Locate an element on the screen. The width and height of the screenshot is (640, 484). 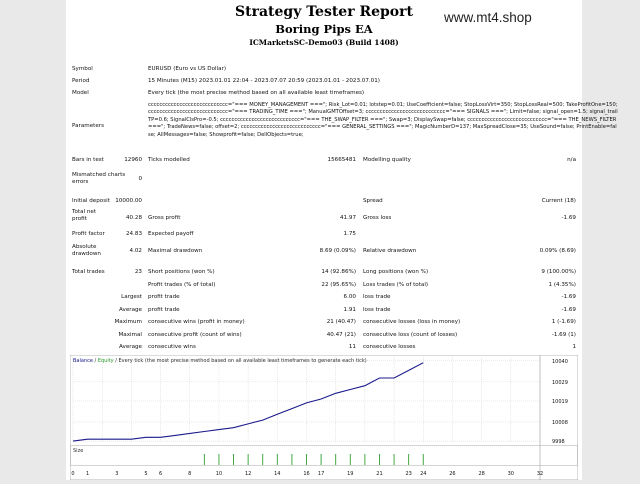
maximum-label: Maximum is located at coordinates (128, 322).